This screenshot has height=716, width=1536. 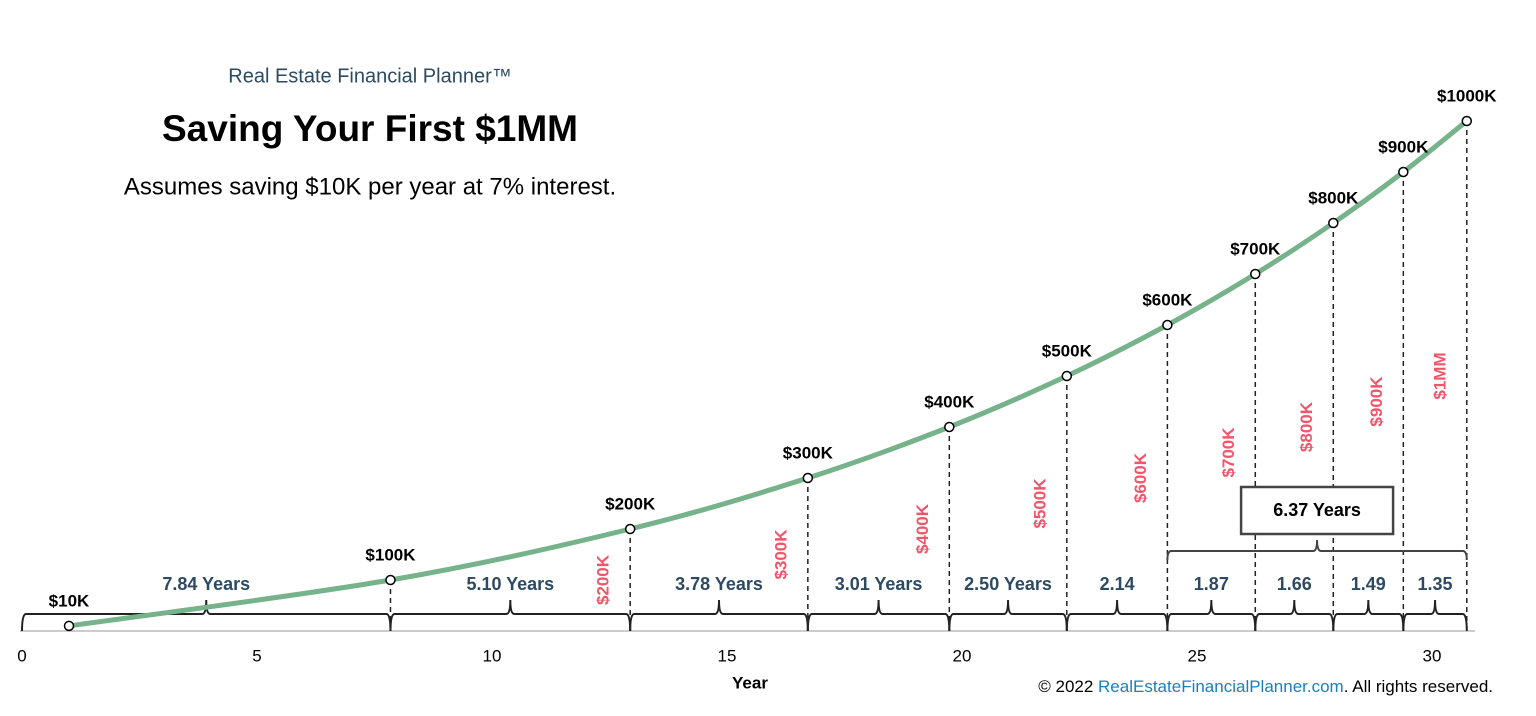 What do you see at coordinates (1068, 686) in the screenshot?
I see `footer-text: © 2022` at bounding box center [1068, 686].